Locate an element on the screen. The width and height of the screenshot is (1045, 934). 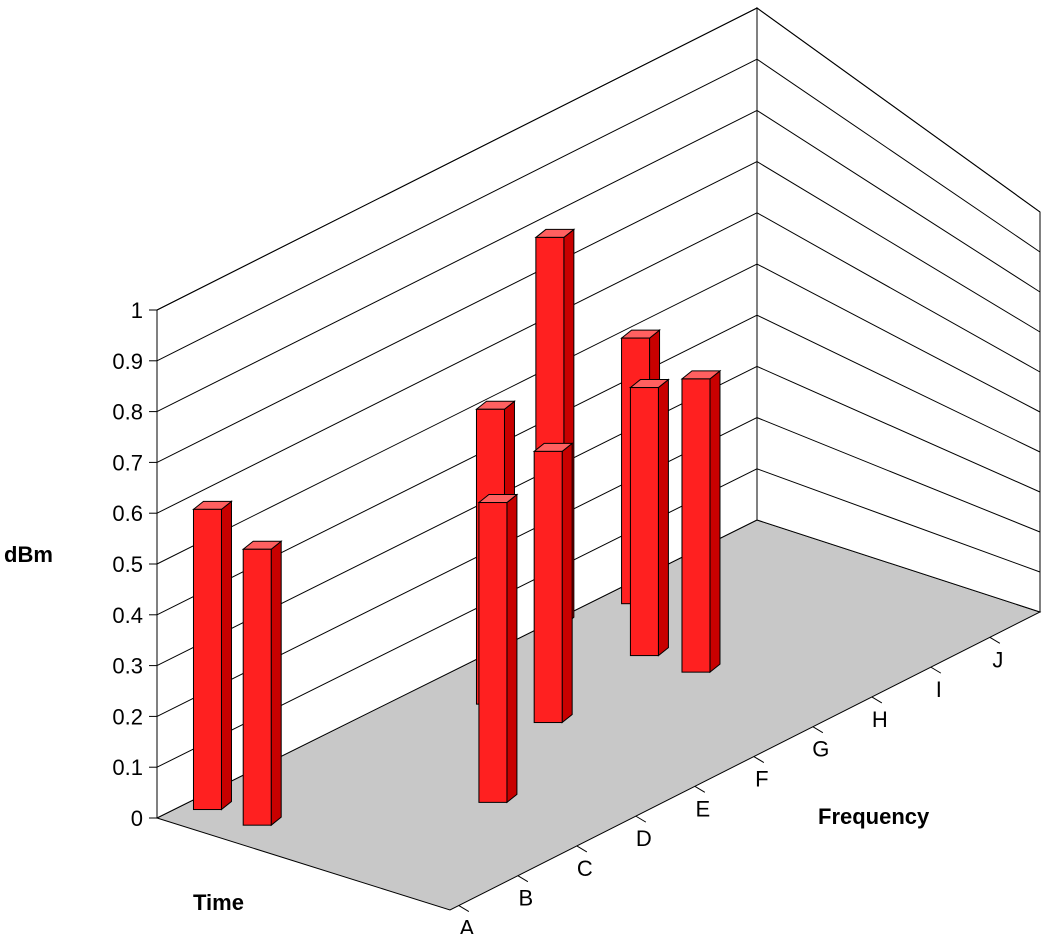
y-tick-label: 0.8 is located at coordinates (127, 412).